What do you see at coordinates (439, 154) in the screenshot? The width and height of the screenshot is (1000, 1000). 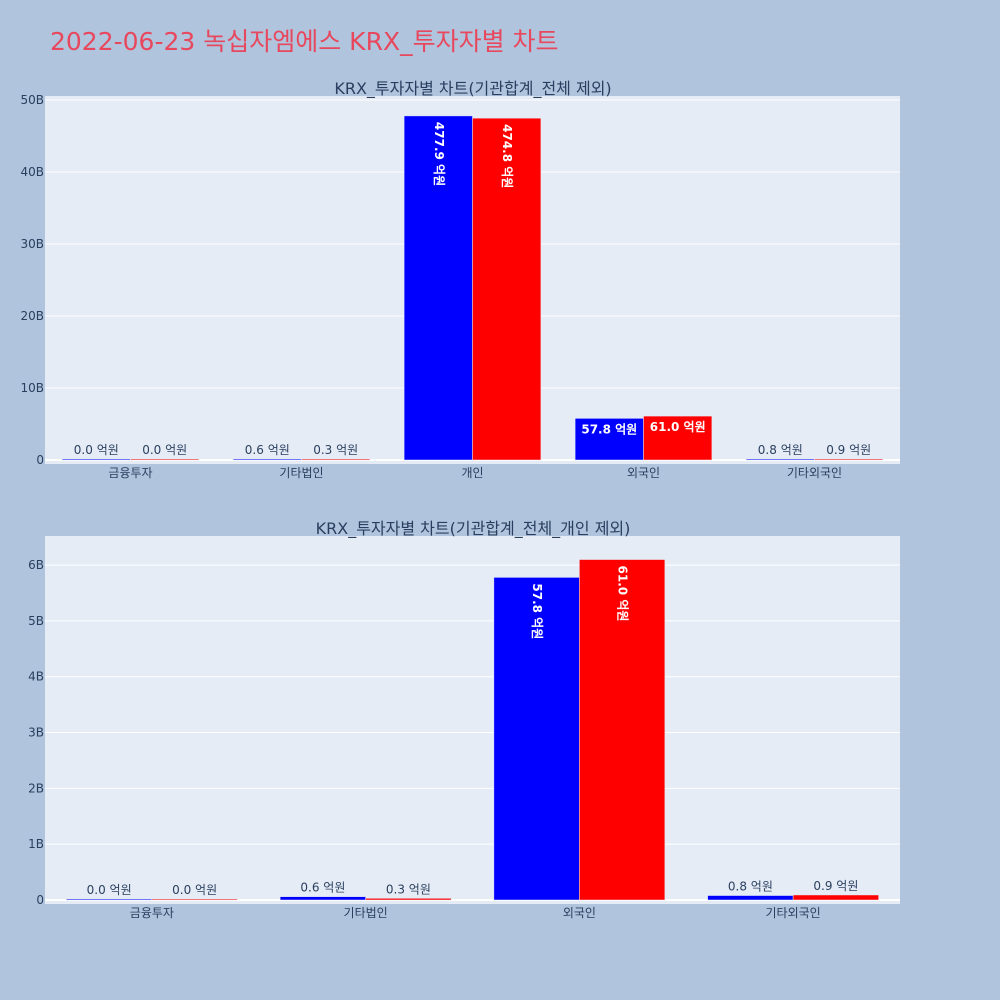 I see `data-label: 477.9 억원` at bounding box center [439, 154].